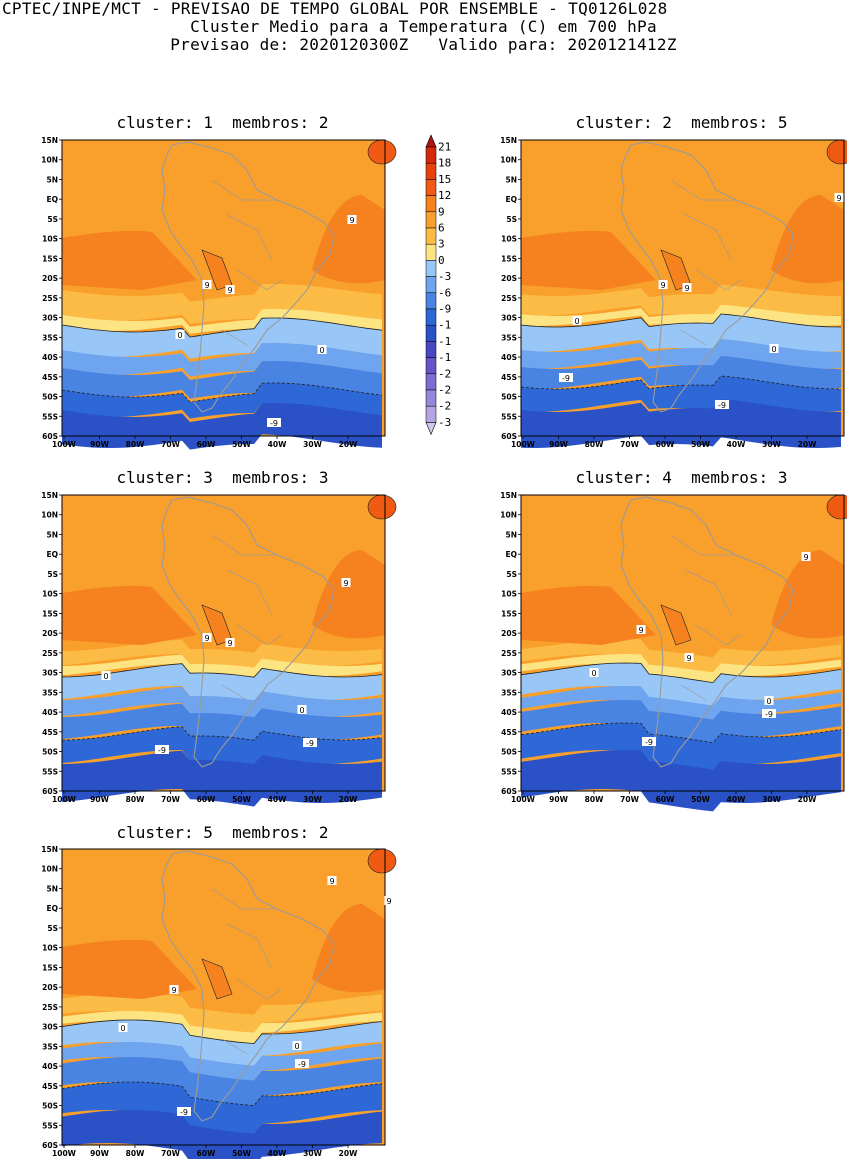  What do you see at coordinates (382, 507) in the screenshot?
I see `warm-patch-africa` at bounding box center [382, 507].